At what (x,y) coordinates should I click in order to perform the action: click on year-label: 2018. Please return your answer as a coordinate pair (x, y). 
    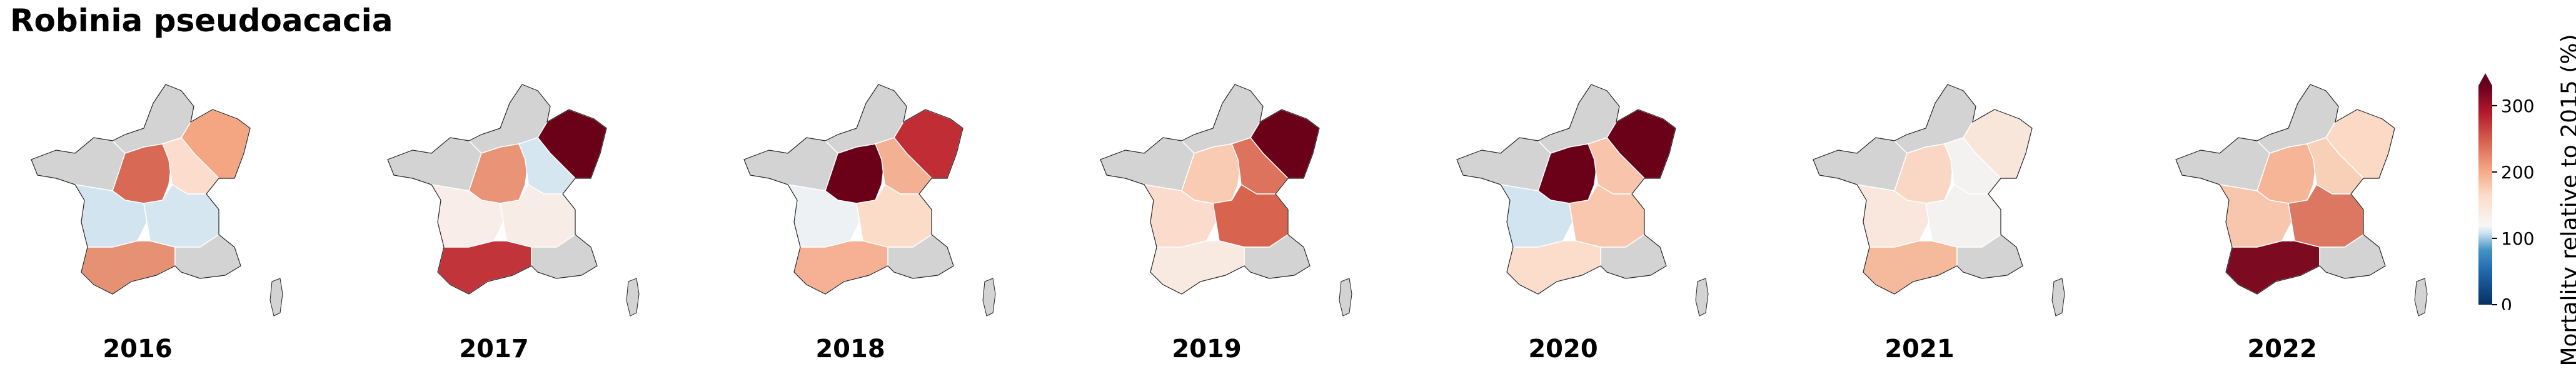
    Looking at the image, I should click on (850, 349).